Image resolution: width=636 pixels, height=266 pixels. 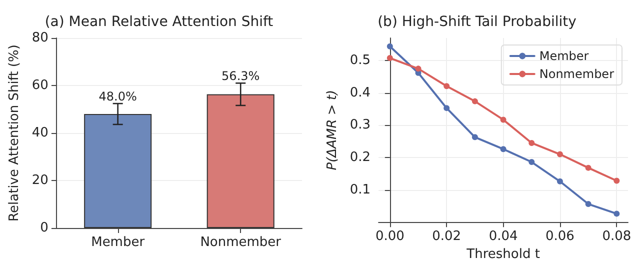 I want to click on x-tick-label: 0.02, so click(x=447, y=236).